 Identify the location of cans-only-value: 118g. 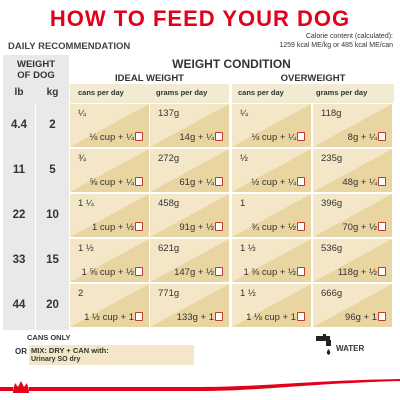
(331, 113).